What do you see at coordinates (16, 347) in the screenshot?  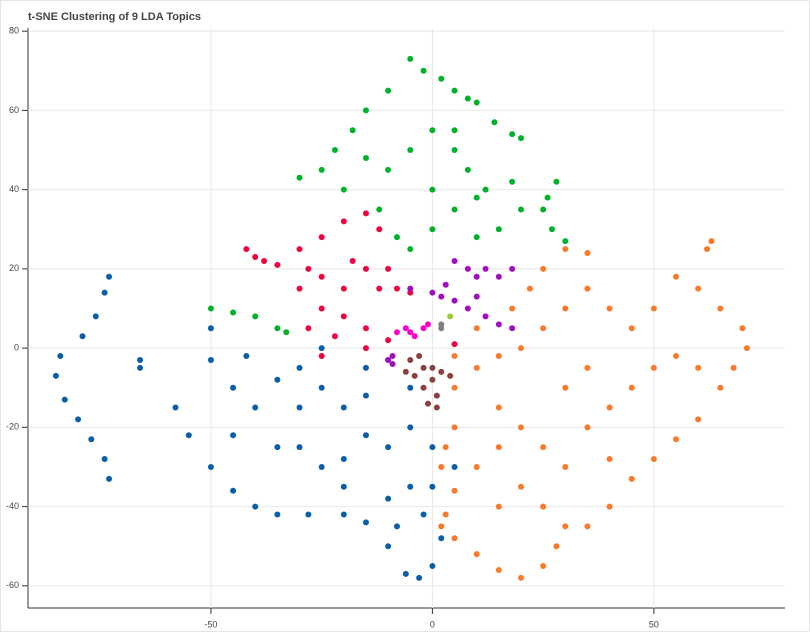 I see `y-tick-label: 0` at bounding box center [16, 347].